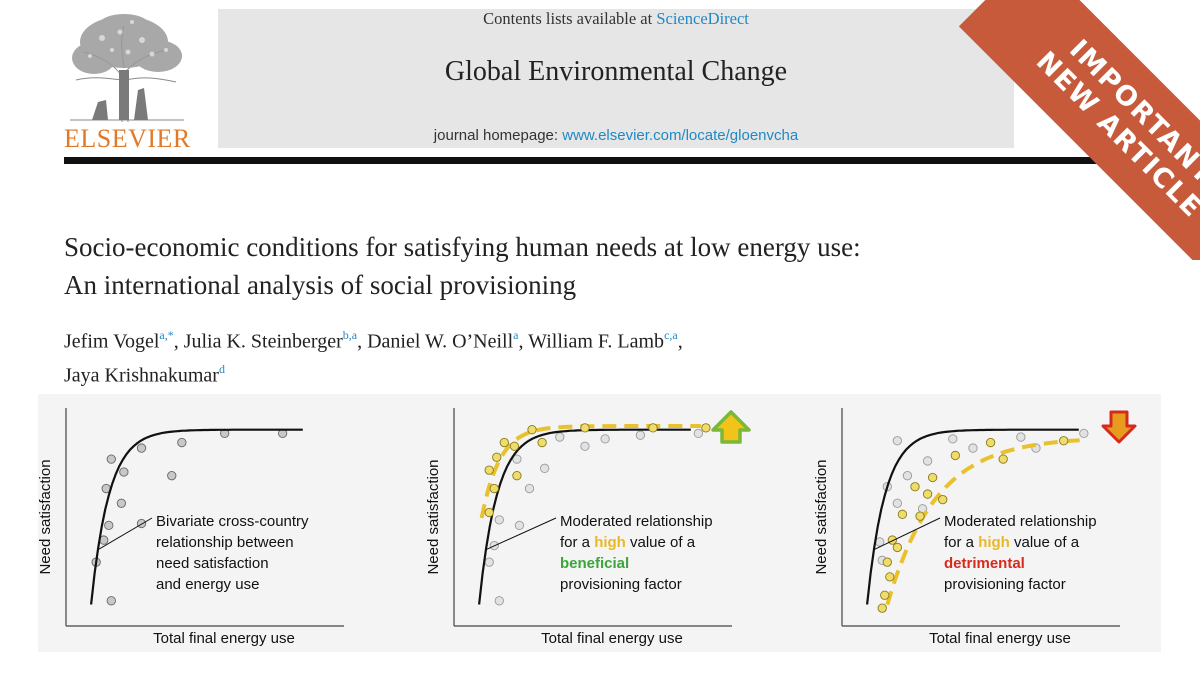 The height and width of the screenshot is (675, 1200). What do you see at coordinates (594, 563) in the screenshot?
I see `annotation-factor-type: beneficial` at bounding box center [594, 563].